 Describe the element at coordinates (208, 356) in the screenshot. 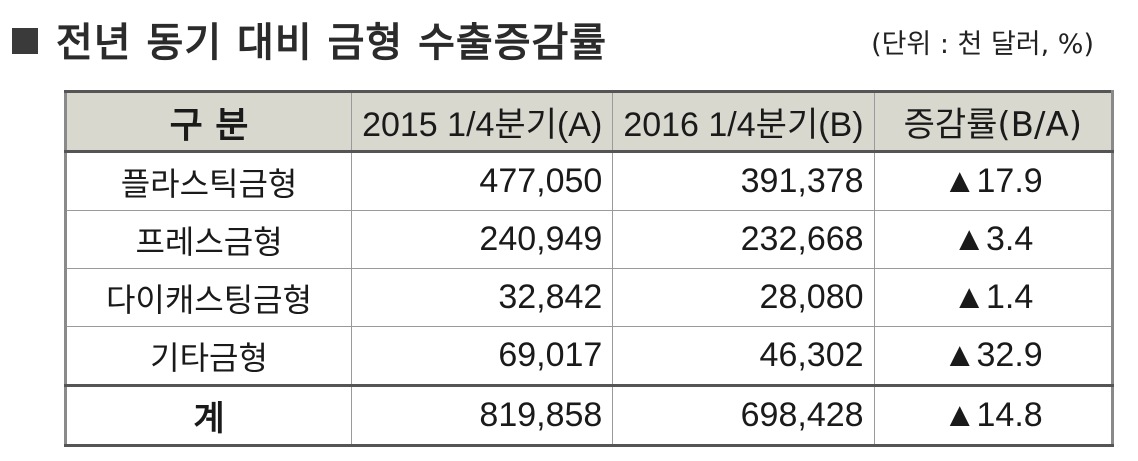

I see `row-category: 기타금형` at that location.